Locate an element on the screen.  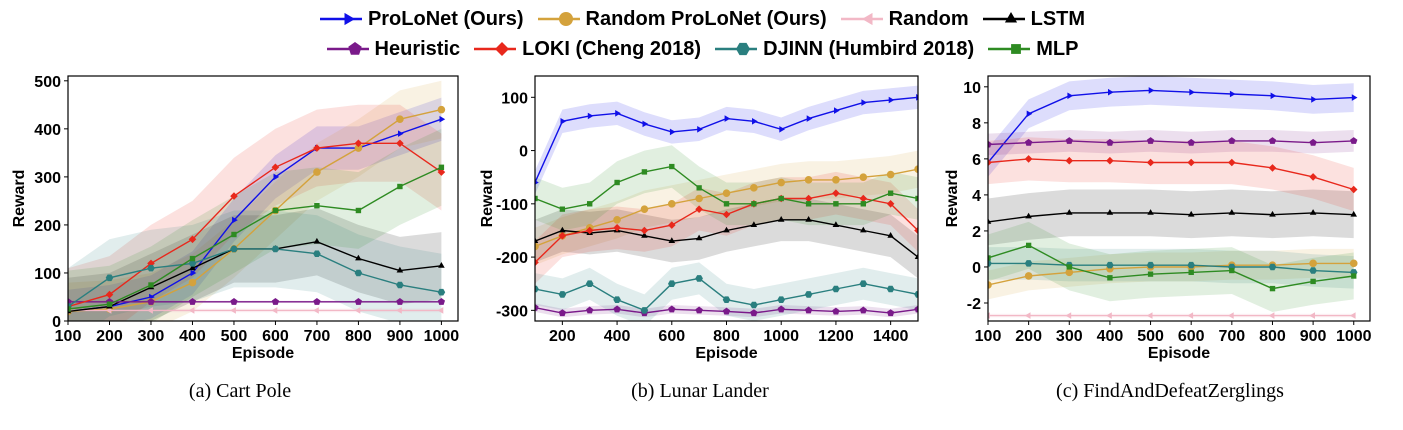
x-tick-label: 500 is located at coordinates (234, 336).